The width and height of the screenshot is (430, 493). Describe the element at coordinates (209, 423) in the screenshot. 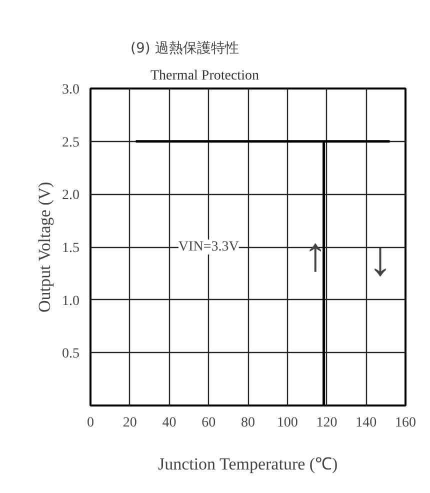

I see `x-tick-label: 60` at that location.